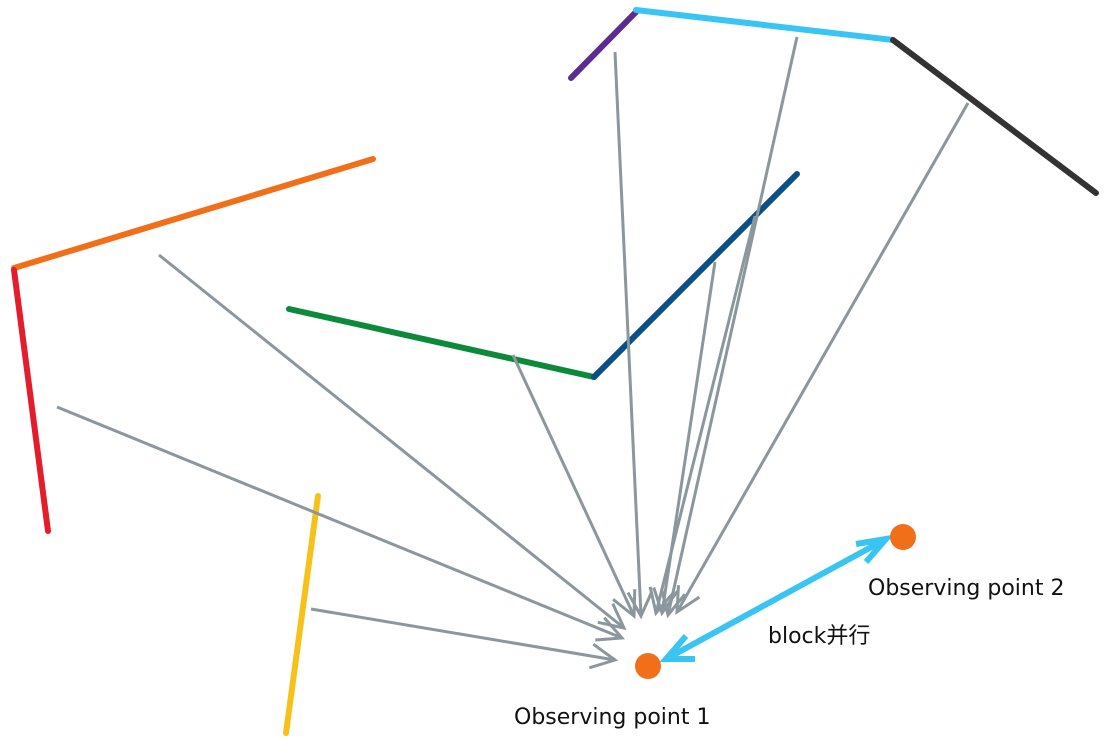  Describe the element at coordinates (903, 537) in the screenshot. I see `observing-point-2-dot` at that location.